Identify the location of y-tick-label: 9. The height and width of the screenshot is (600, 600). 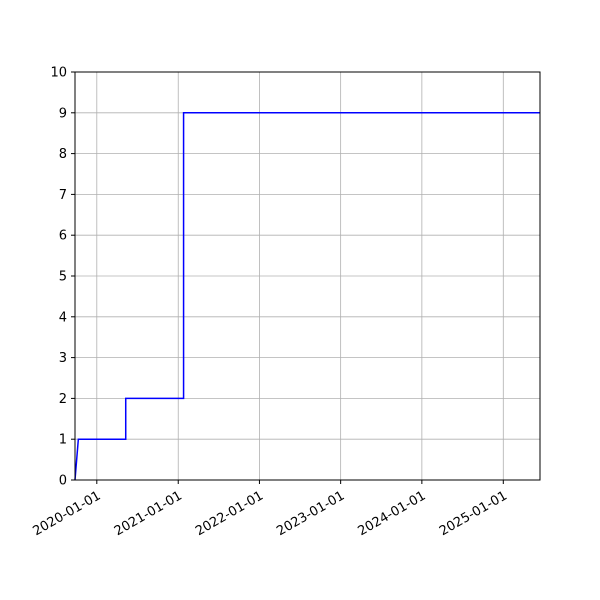
(63, 113).